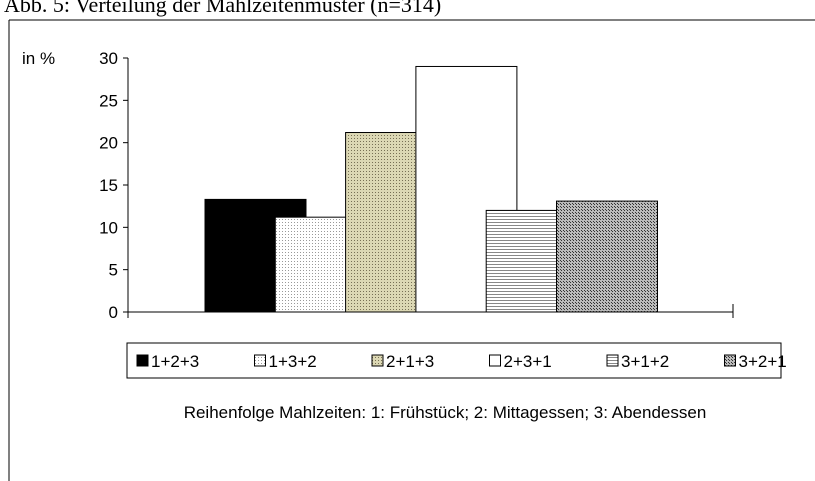 The image size is (815, 481). What do you see at coordinates (108, 227) in the screenshot?
I see `y-tick-label: 10` at bounding box center [108, 227].